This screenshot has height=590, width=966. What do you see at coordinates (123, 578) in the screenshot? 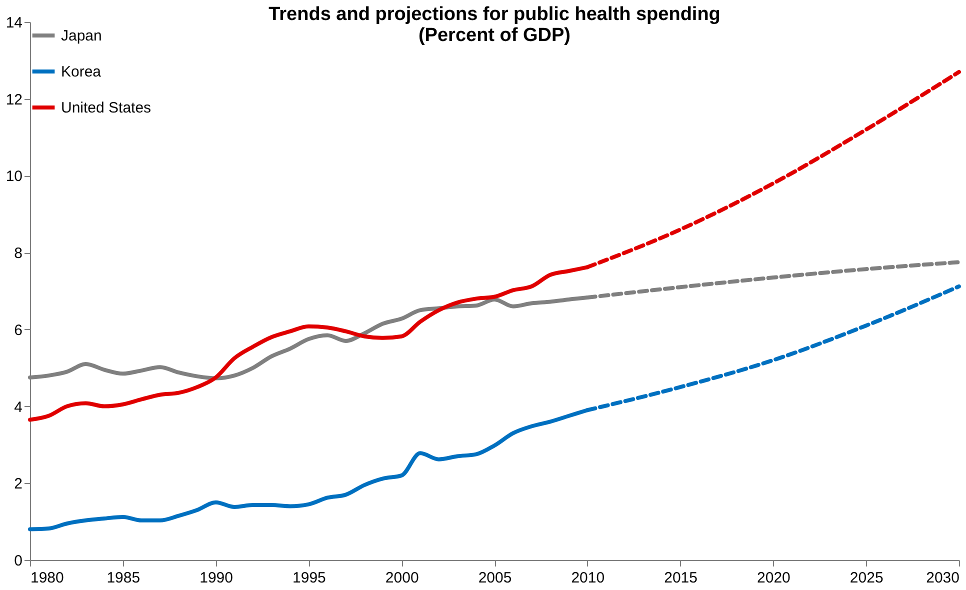
I see `x-tick-label: 1985` at bounding box center [123, 578].